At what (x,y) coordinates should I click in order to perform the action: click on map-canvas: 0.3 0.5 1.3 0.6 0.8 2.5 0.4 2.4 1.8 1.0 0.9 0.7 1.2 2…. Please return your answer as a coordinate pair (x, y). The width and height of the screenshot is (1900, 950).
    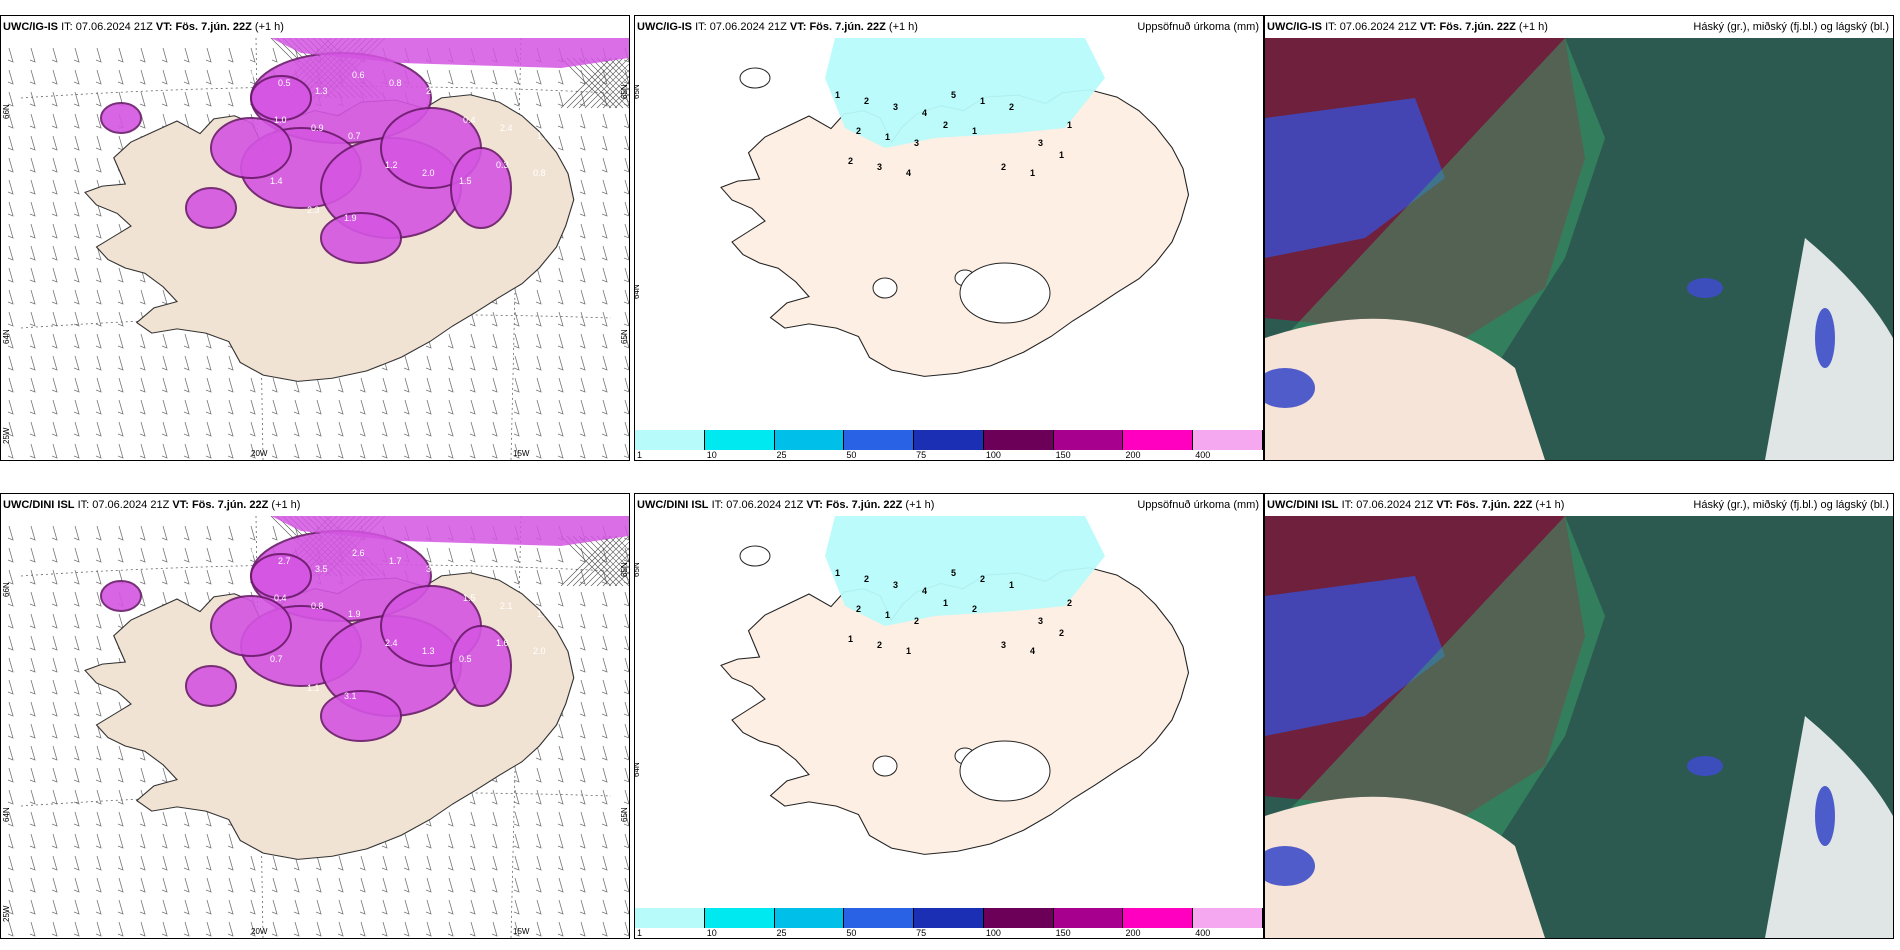
    Looking at the image, I should click on (315, 248).